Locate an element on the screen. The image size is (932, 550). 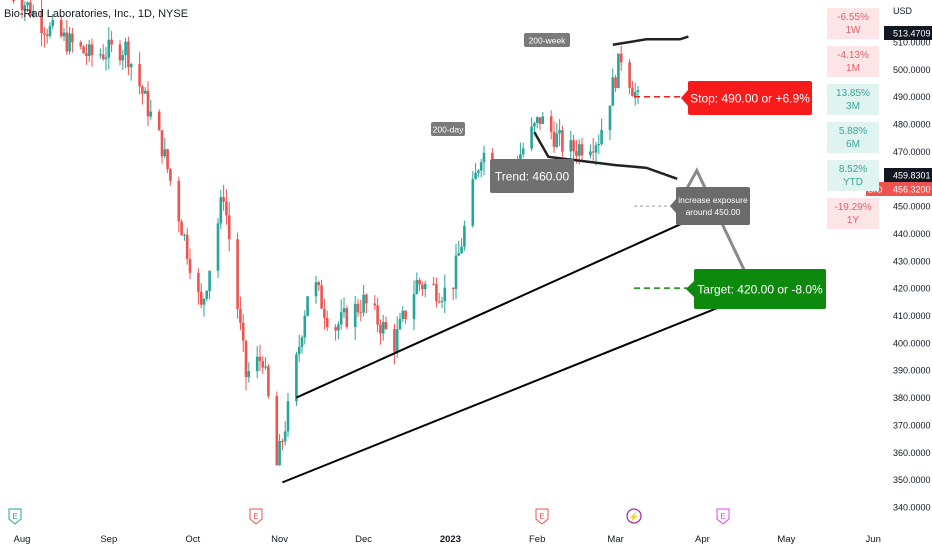
x-tick-label: Nov is located at coordinates (279, 539).